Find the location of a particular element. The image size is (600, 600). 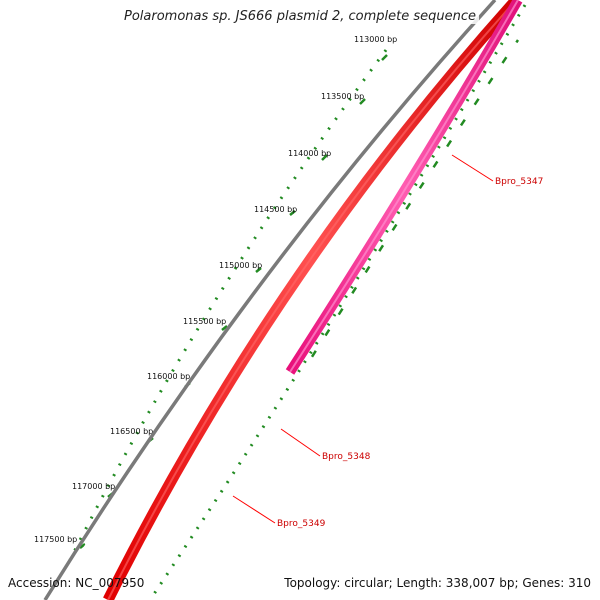

bp-label: 114500 bp is located at coordinates (275, 209).